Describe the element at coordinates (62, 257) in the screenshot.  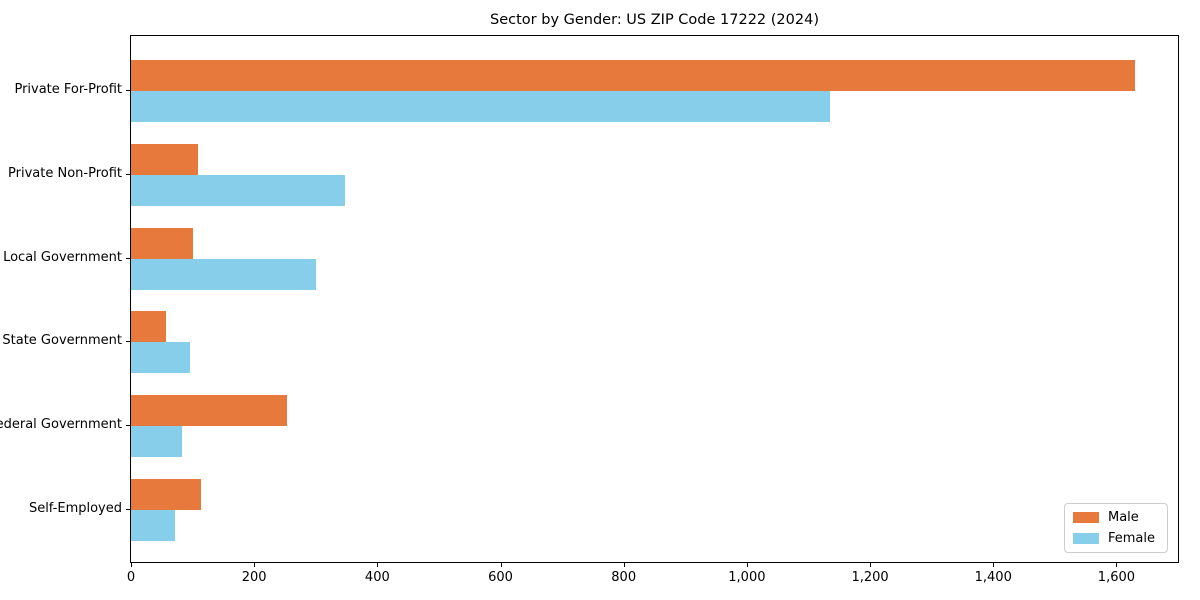
I see `y-tick-label-local-government: Local Government` at that location.